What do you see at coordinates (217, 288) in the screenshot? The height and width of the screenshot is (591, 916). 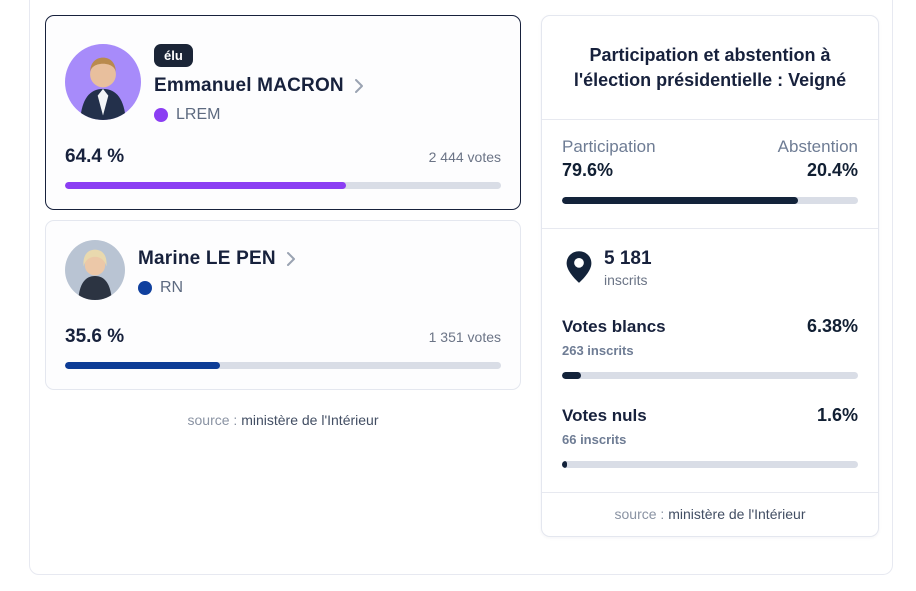 I see `party-row: RN` at bounding box center [217, 288].